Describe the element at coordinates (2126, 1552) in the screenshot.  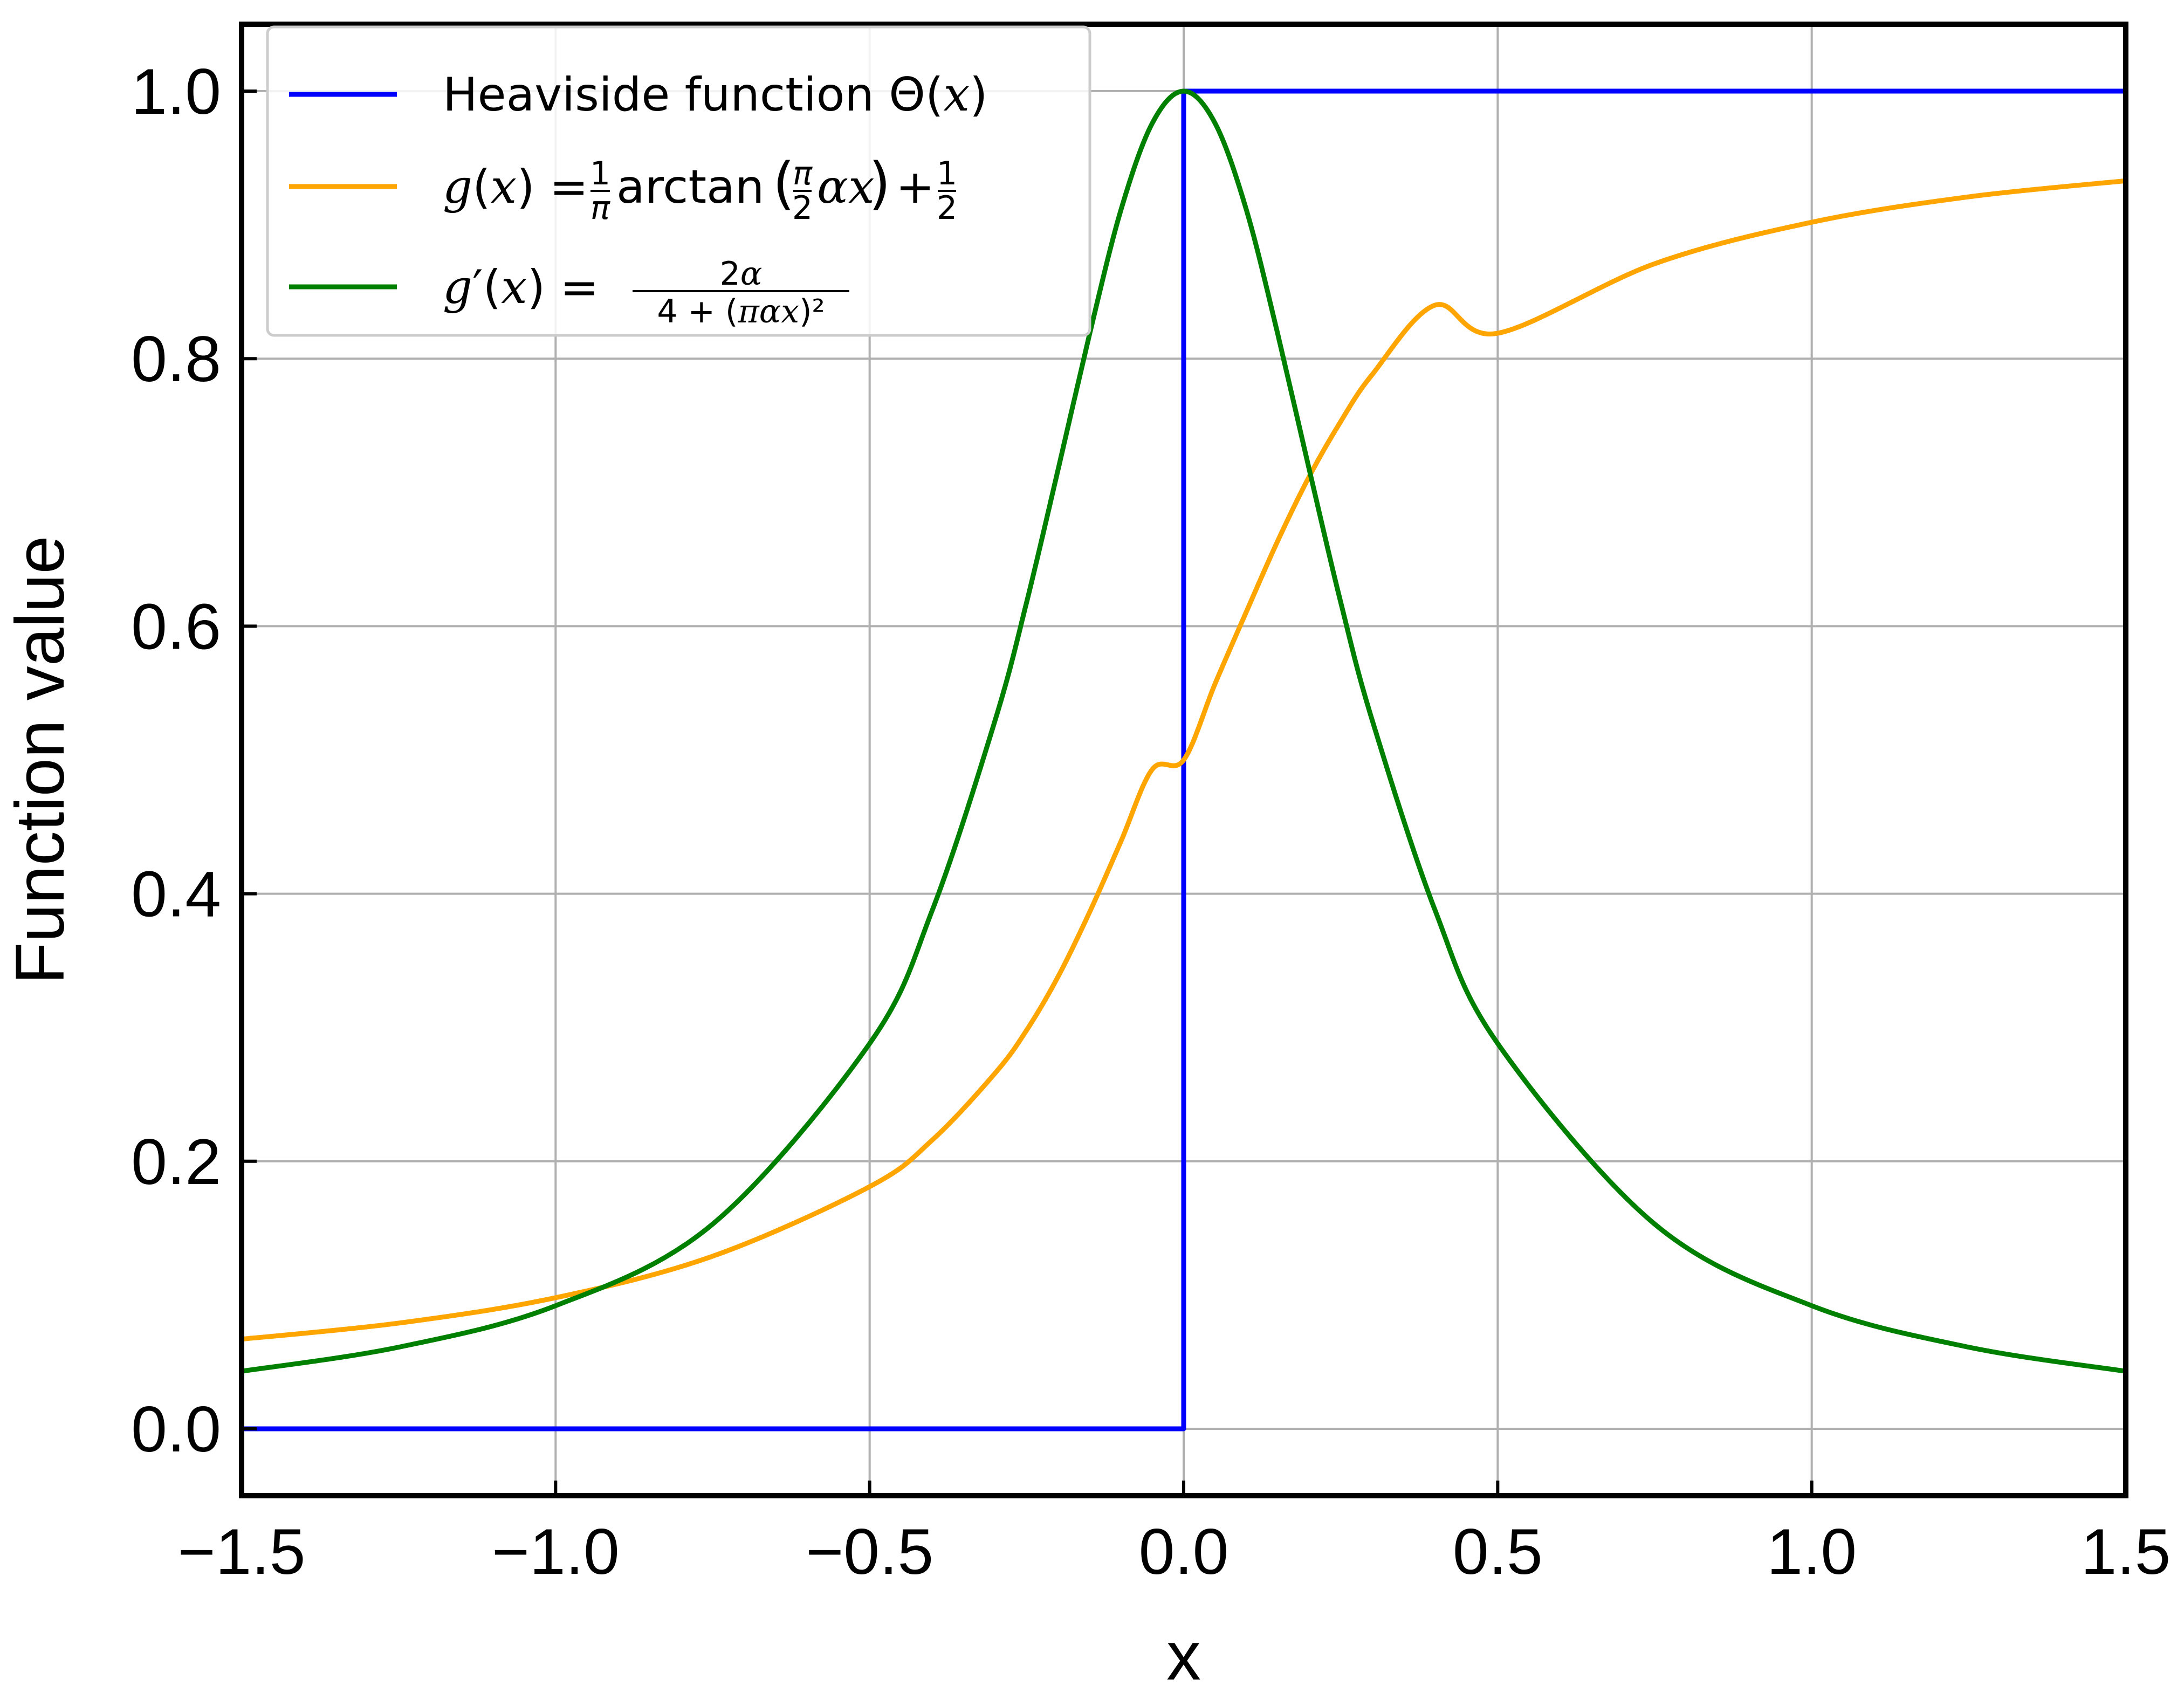
I see `x-tick-label: 1.5` at that location.